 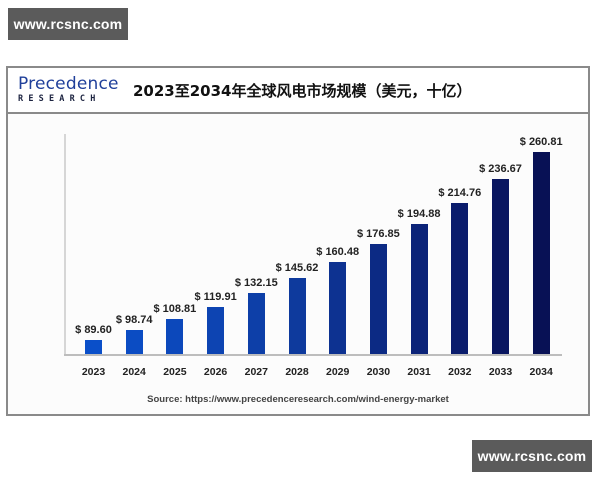 What do you see at coordinates (65, 245) in the screenshot?
I see `y-axis-line` at bounding box center [65, 245].